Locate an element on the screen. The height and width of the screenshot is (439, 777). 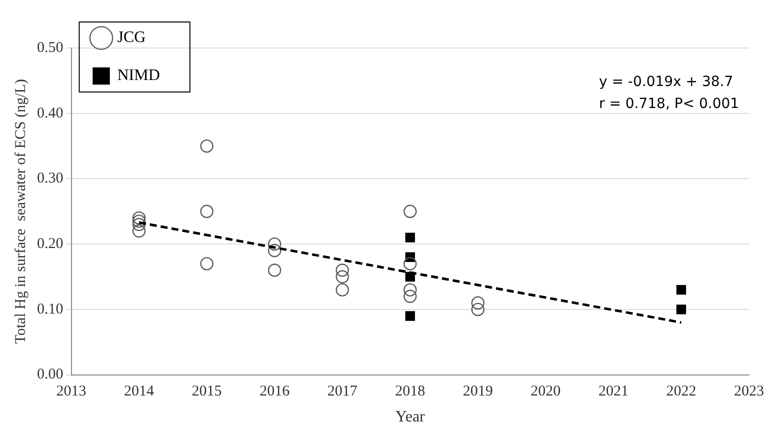
y-axis-title: Total Hg in surface seawater of ECS (ng/L) is located at coordinates (20, 211).